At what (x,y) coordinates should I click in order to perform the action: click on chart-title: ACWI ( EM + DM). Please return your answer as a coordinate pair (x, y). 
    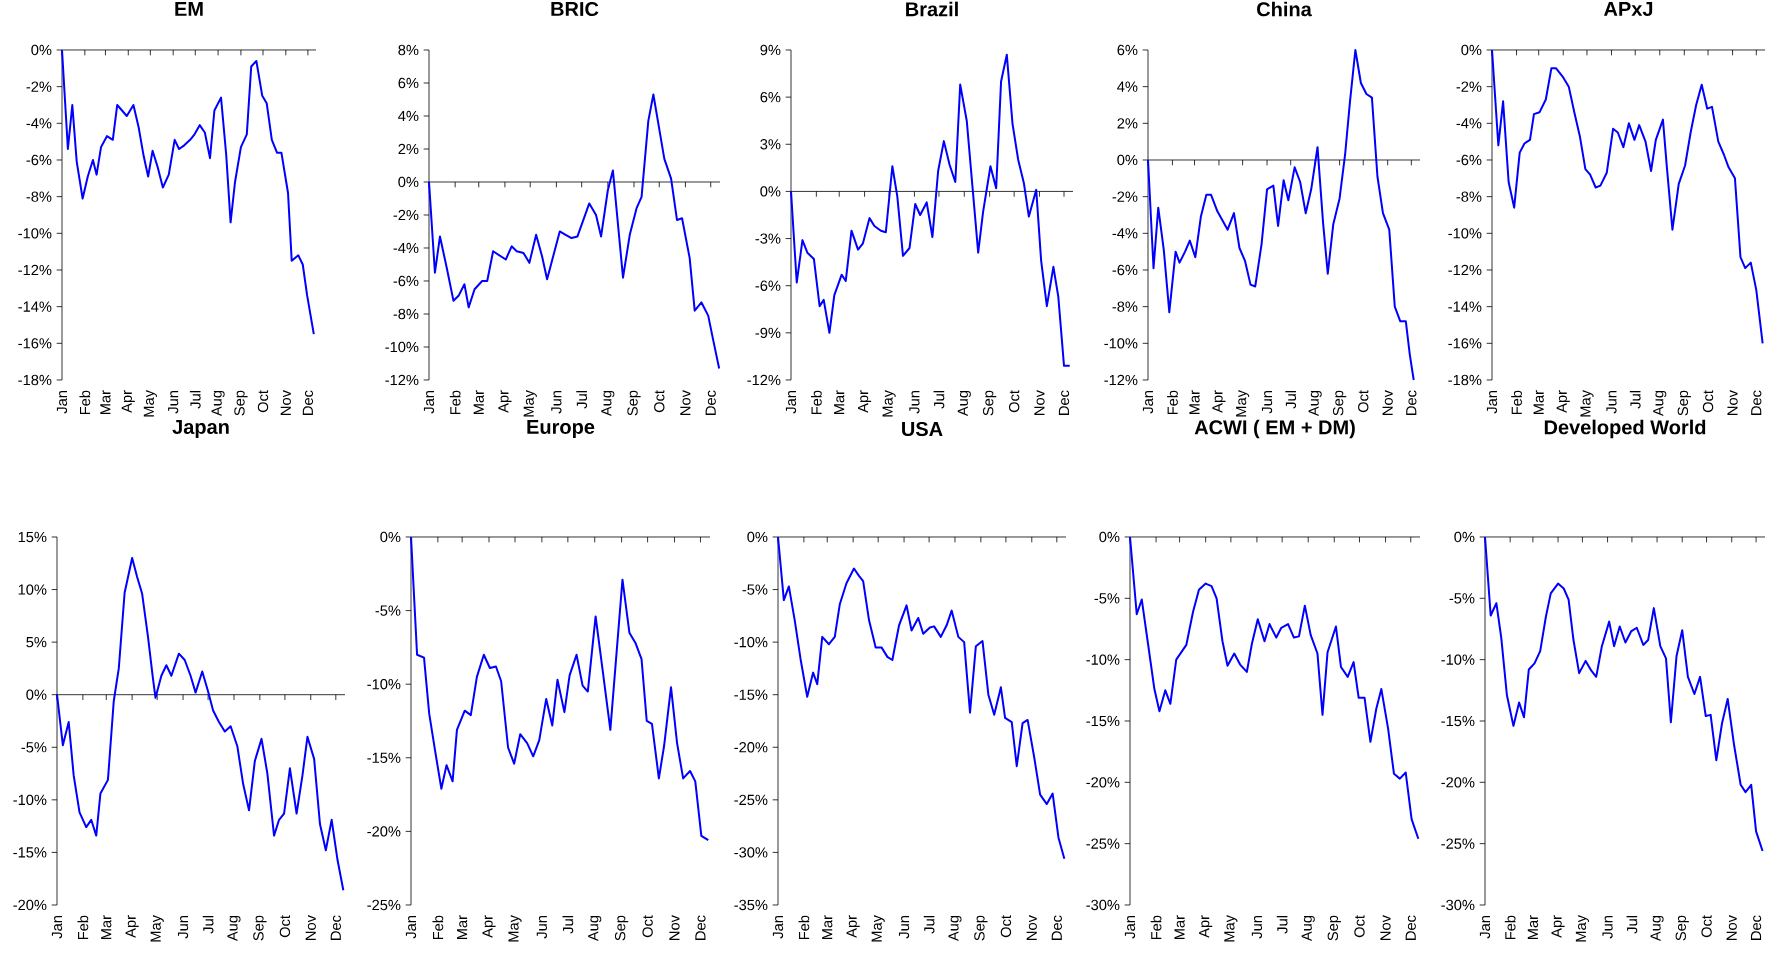
    Looking at the image, I should click on (1274, 429).